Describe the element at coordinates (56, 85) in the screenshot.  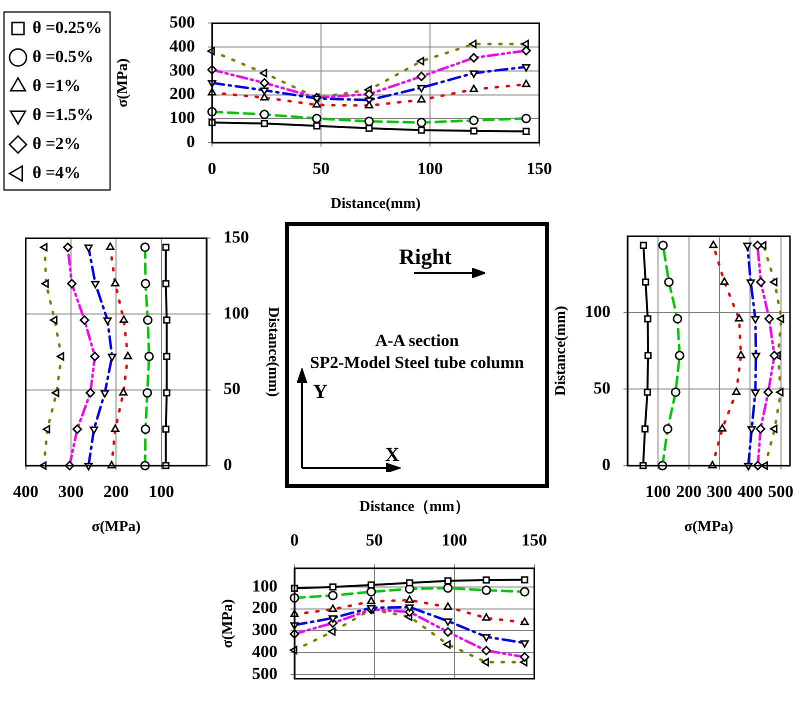
I see `legend-label: θ =1%` at that location.